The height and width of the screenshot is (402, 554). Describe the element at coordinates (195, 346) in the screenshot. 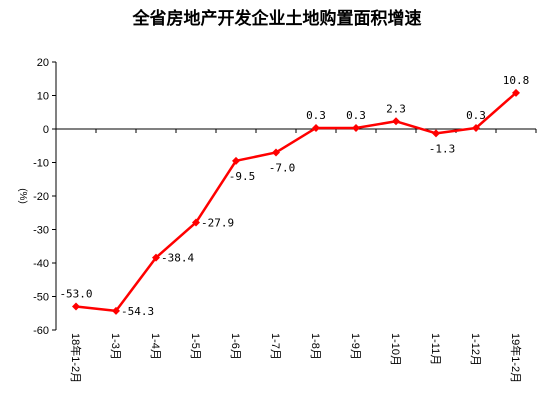

I see `x-tick-label: 1-5月` at that location.